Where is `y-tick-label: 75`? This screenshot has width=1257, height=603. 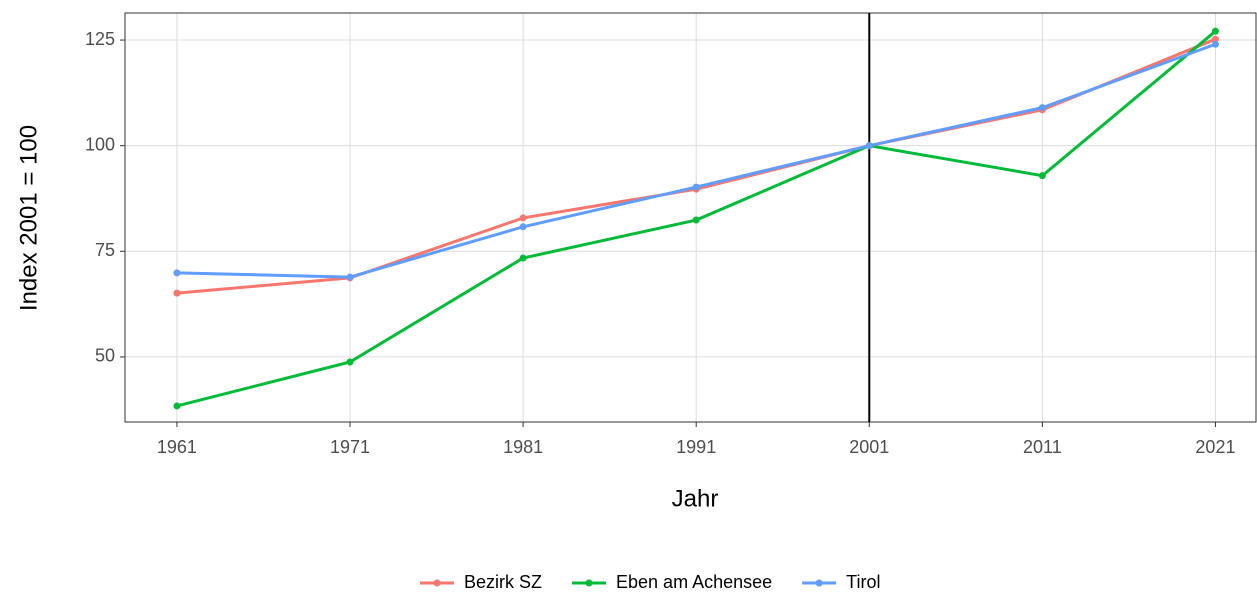 y-tick-label: 75 is located at coordinates (105, 250).